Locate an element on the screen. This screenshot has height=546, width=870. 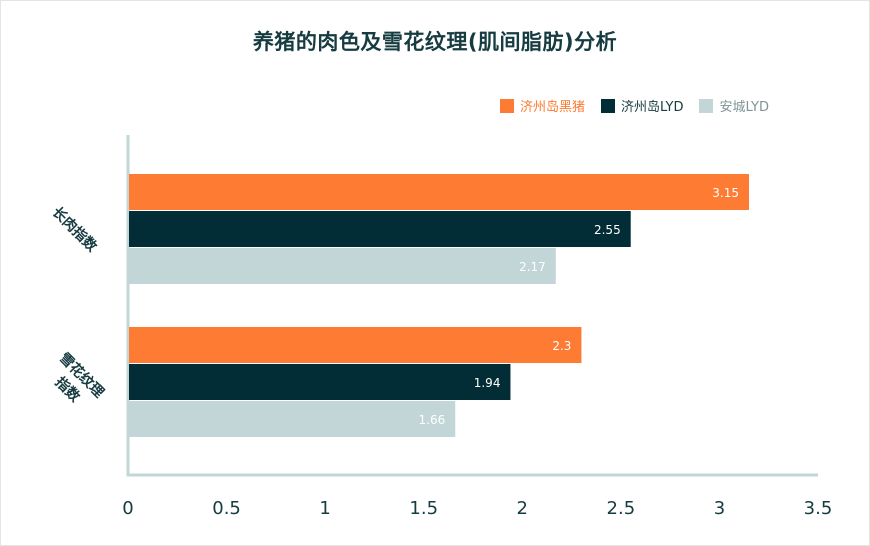
legend-item-1: 济州岛LYD is located at coordinates (642, 105).